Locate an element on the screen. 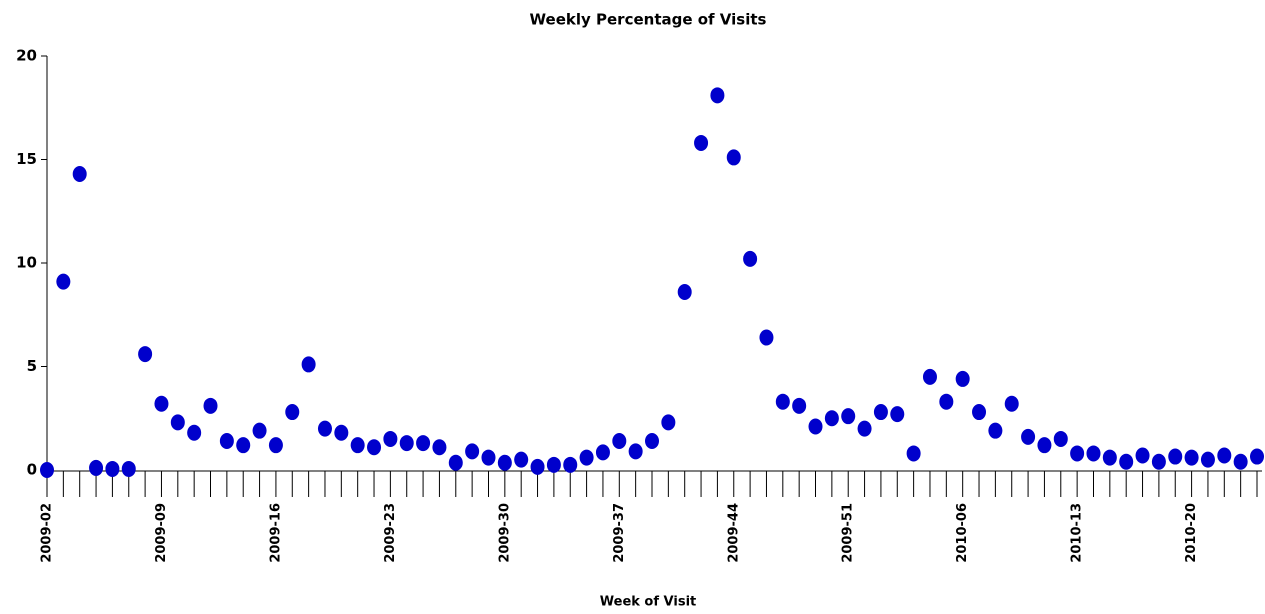 The width and height of the screenshot is (1265, 614). y-tick-label: 20 is located at coordinates (26, 56).